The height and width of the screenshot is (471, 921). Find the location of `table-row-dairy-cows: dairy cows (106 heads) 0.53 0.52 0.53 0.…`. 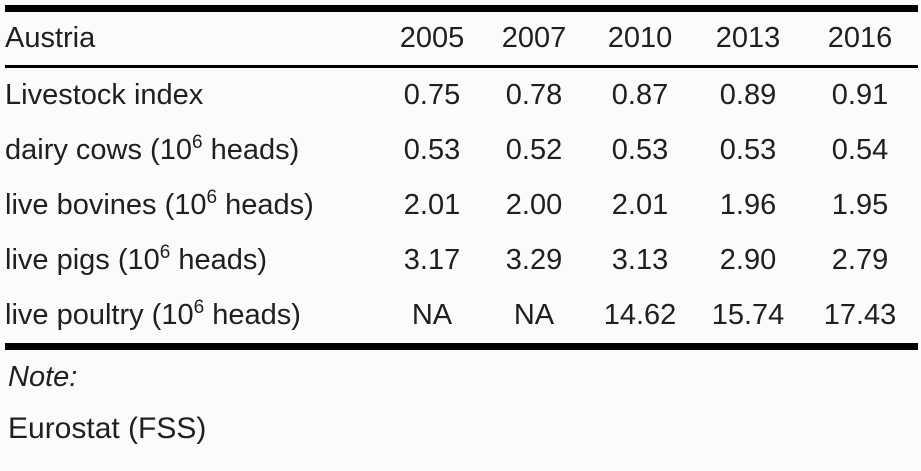

table-row-dairy-cows: dairy cows (106 heads) 0.53 0.52 0.53 0.… is located at coordinates (461, 150).